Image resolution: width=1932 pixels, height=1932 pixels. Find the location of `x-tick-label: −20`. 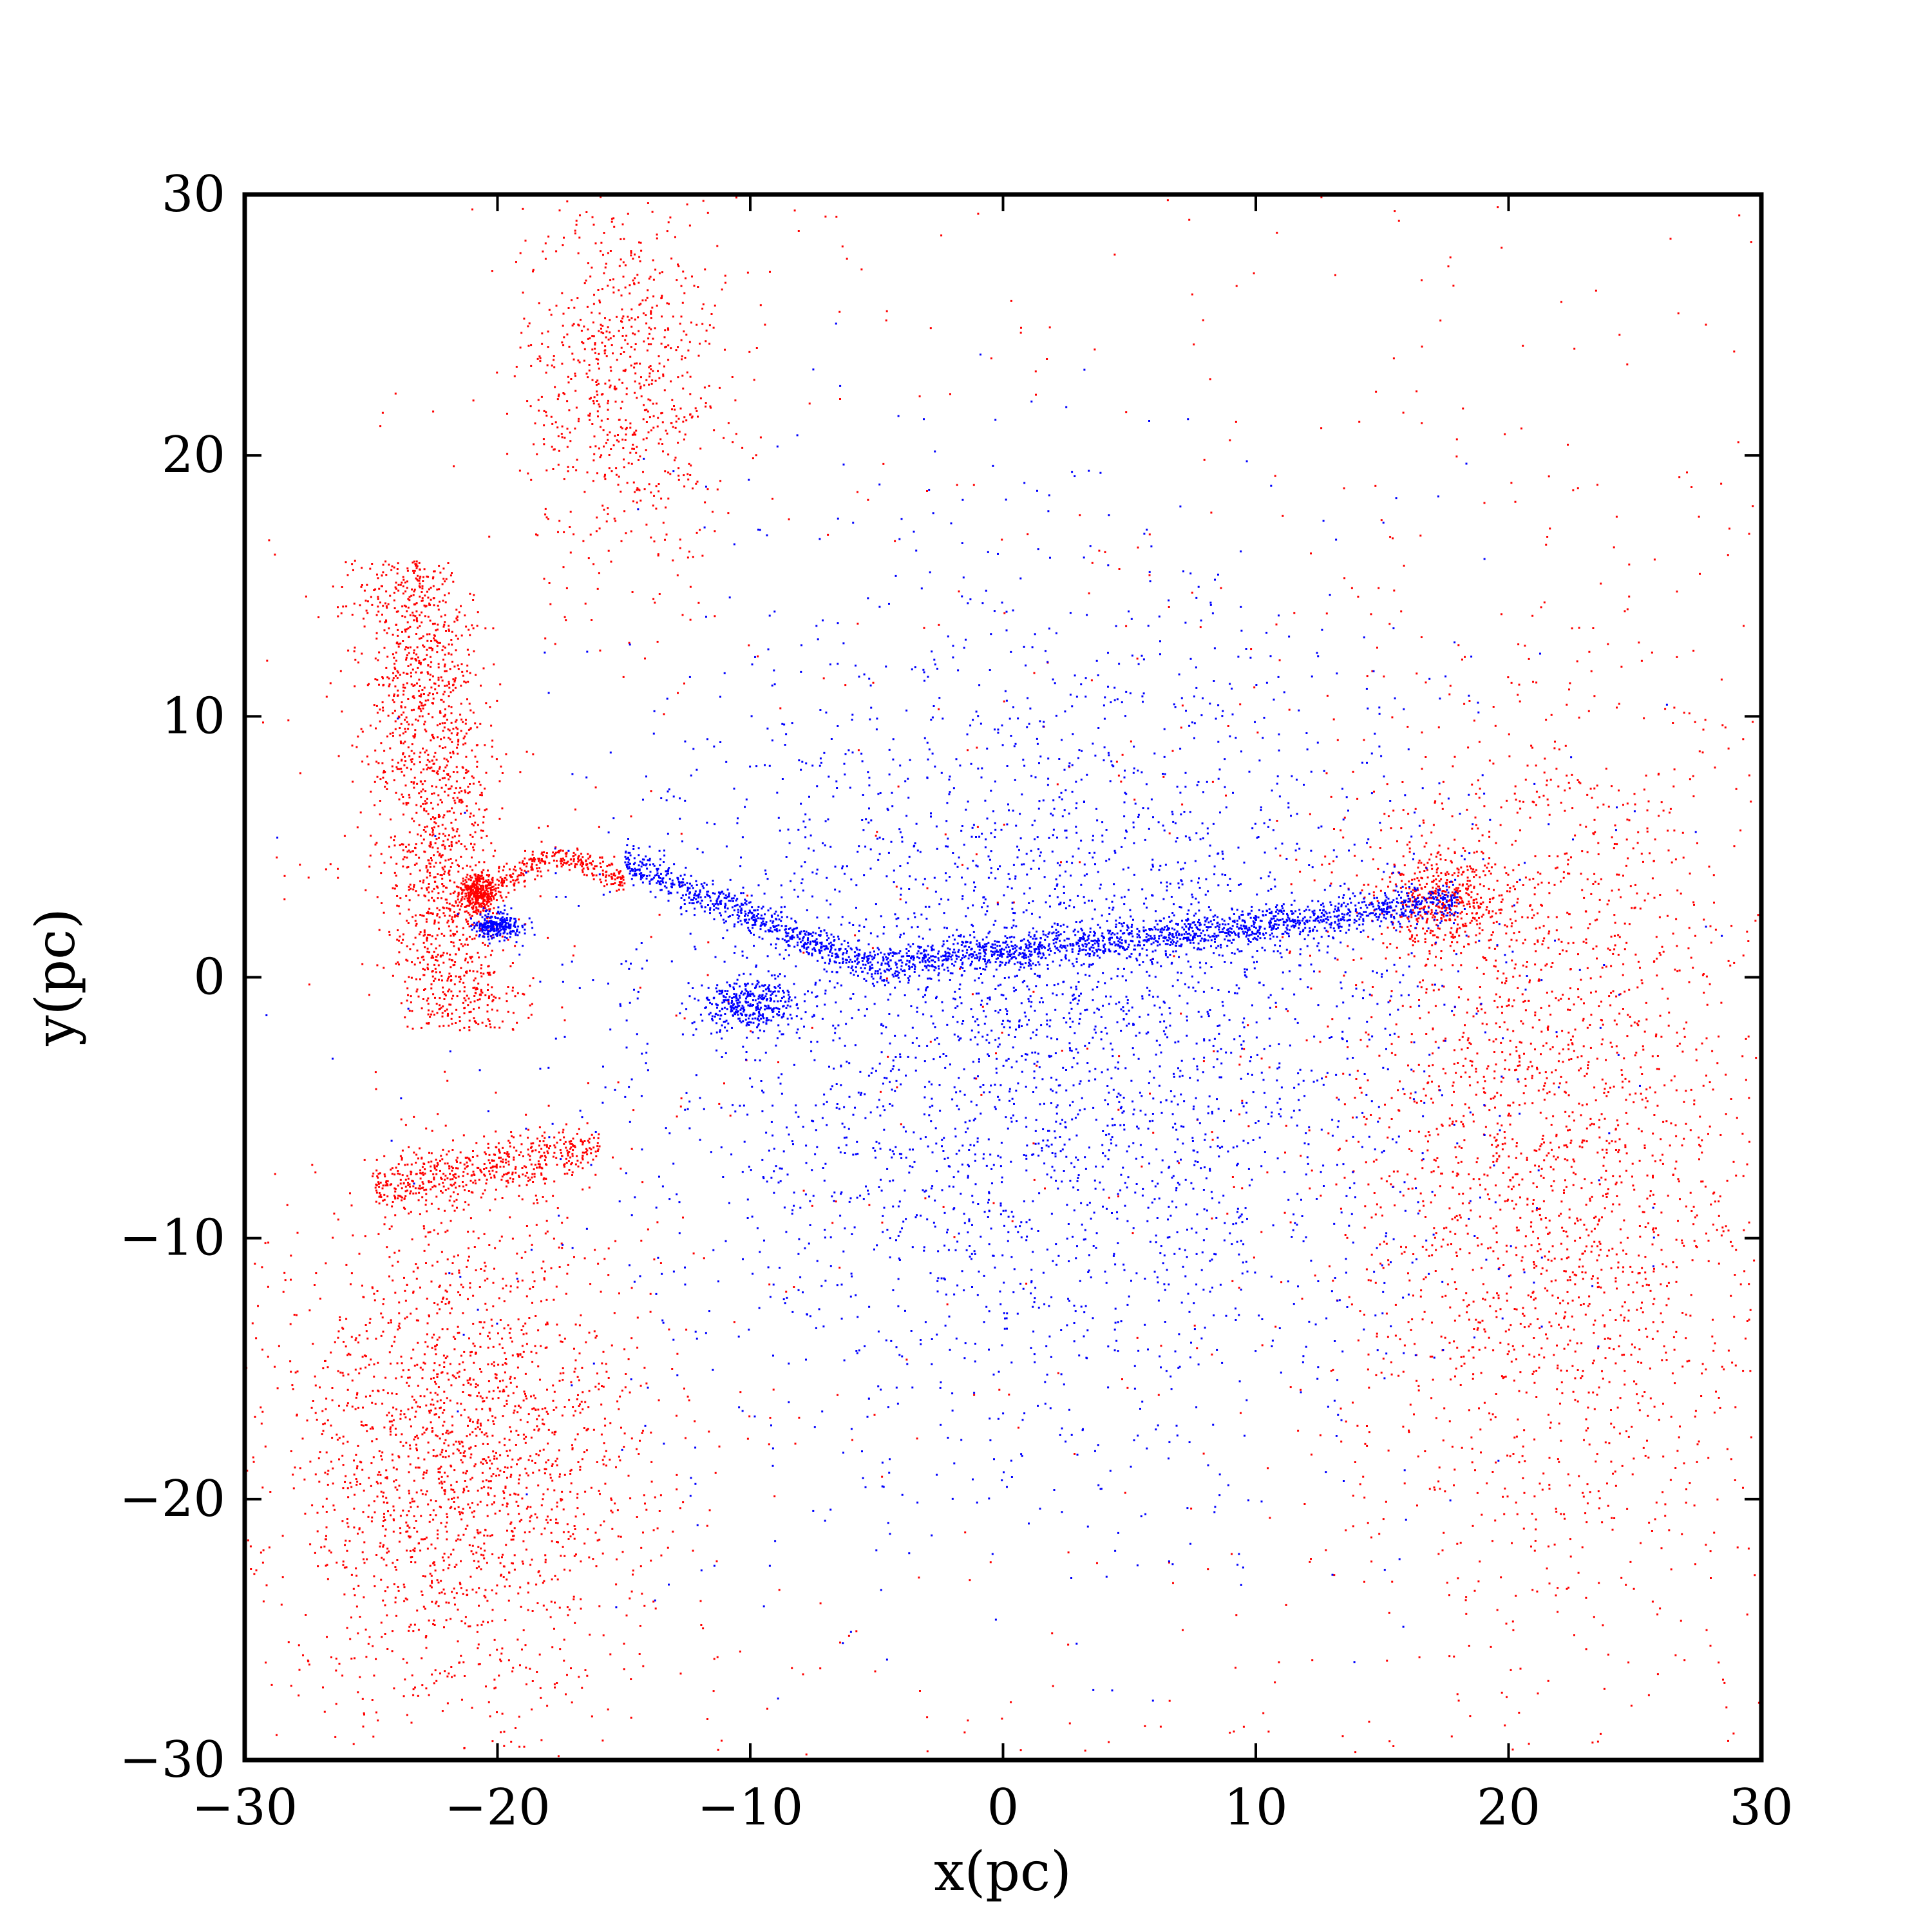

x-tick-label: −20 is located at coordinates (497, 1808).